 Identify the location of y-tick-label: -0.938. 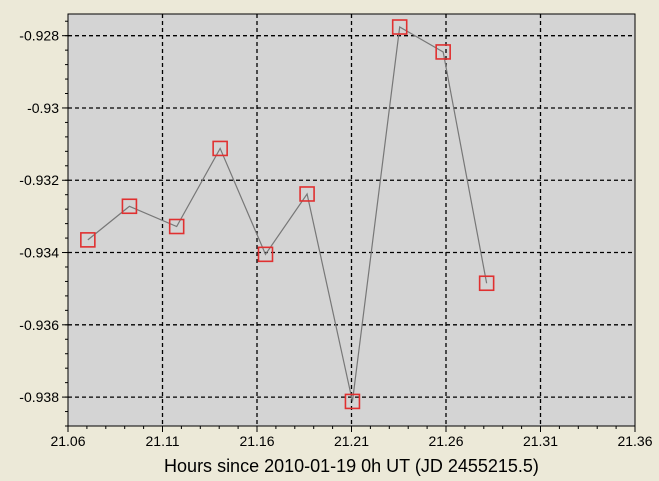
(39, 397).